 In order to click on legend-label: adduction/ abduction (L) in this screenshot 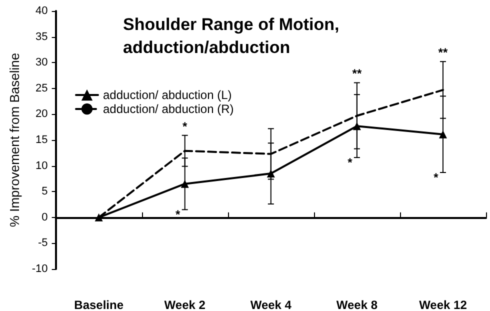, I will do `click(167, 95)`.